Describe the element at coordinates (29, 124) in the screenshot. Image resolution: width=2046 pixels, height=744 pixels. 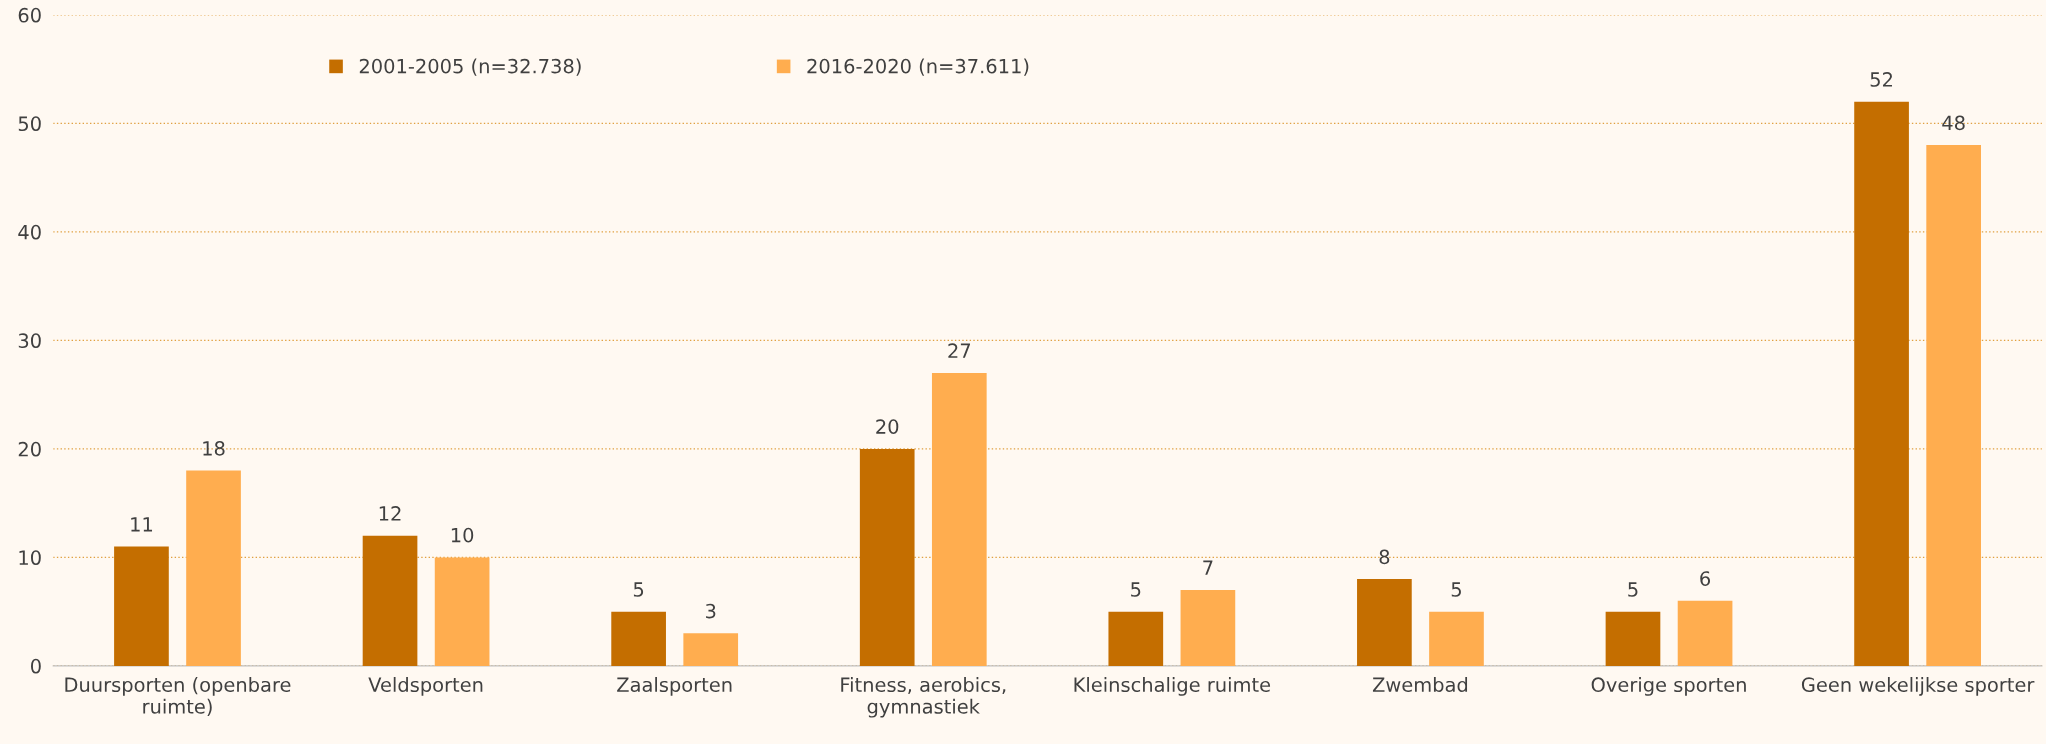
I see `y-tick-label: 50` at that location.